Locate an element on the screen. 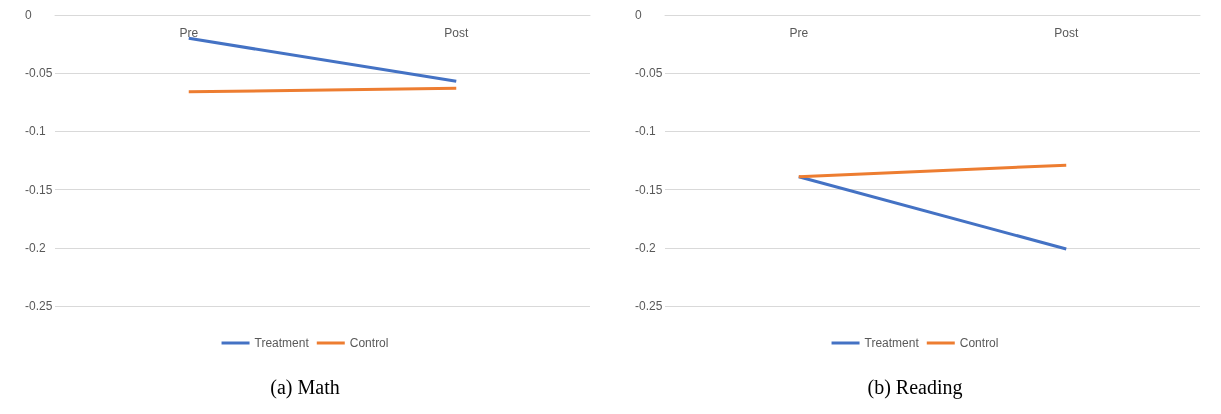 Image resolution: width=1221 pixels, height=414 pixels. text: (b) Reading is located at coordinates (915, 387).